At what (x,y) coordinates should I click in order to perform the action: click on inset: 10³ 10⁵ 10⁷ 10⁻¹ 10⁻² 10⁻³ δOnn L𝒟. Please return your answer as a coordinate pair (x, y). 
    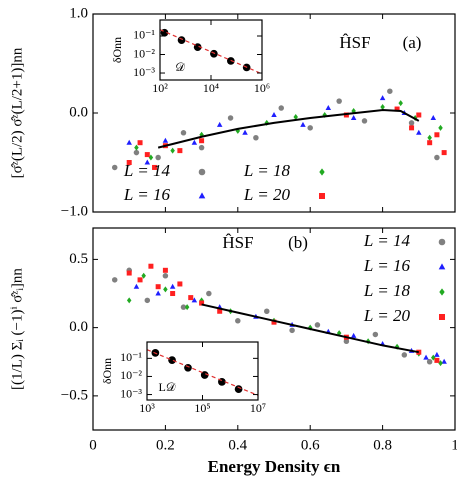
    Looking at the image, I should click on (183, 378).